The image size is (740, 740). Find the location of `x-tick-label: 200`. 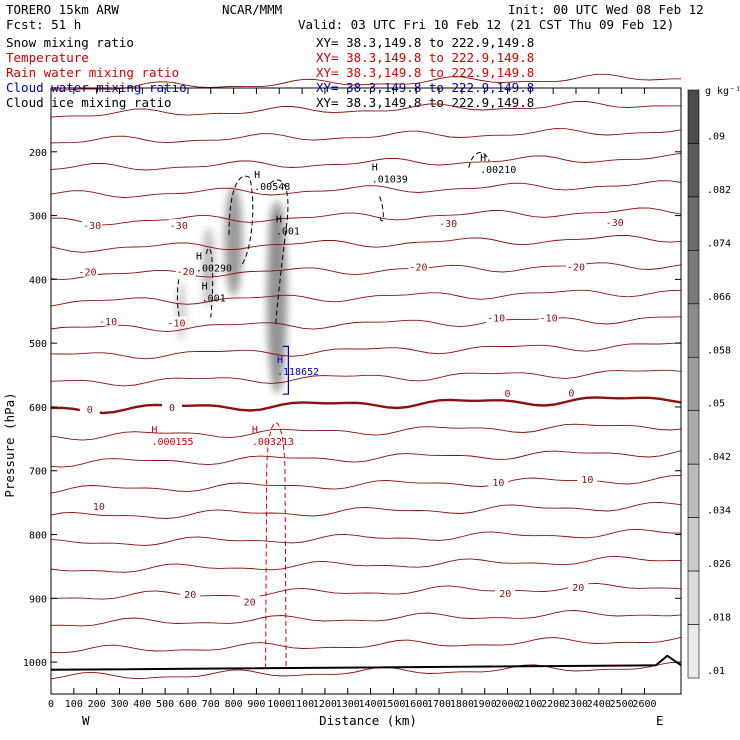

x-tick-label: 200 is located at coordinates (97, 704).